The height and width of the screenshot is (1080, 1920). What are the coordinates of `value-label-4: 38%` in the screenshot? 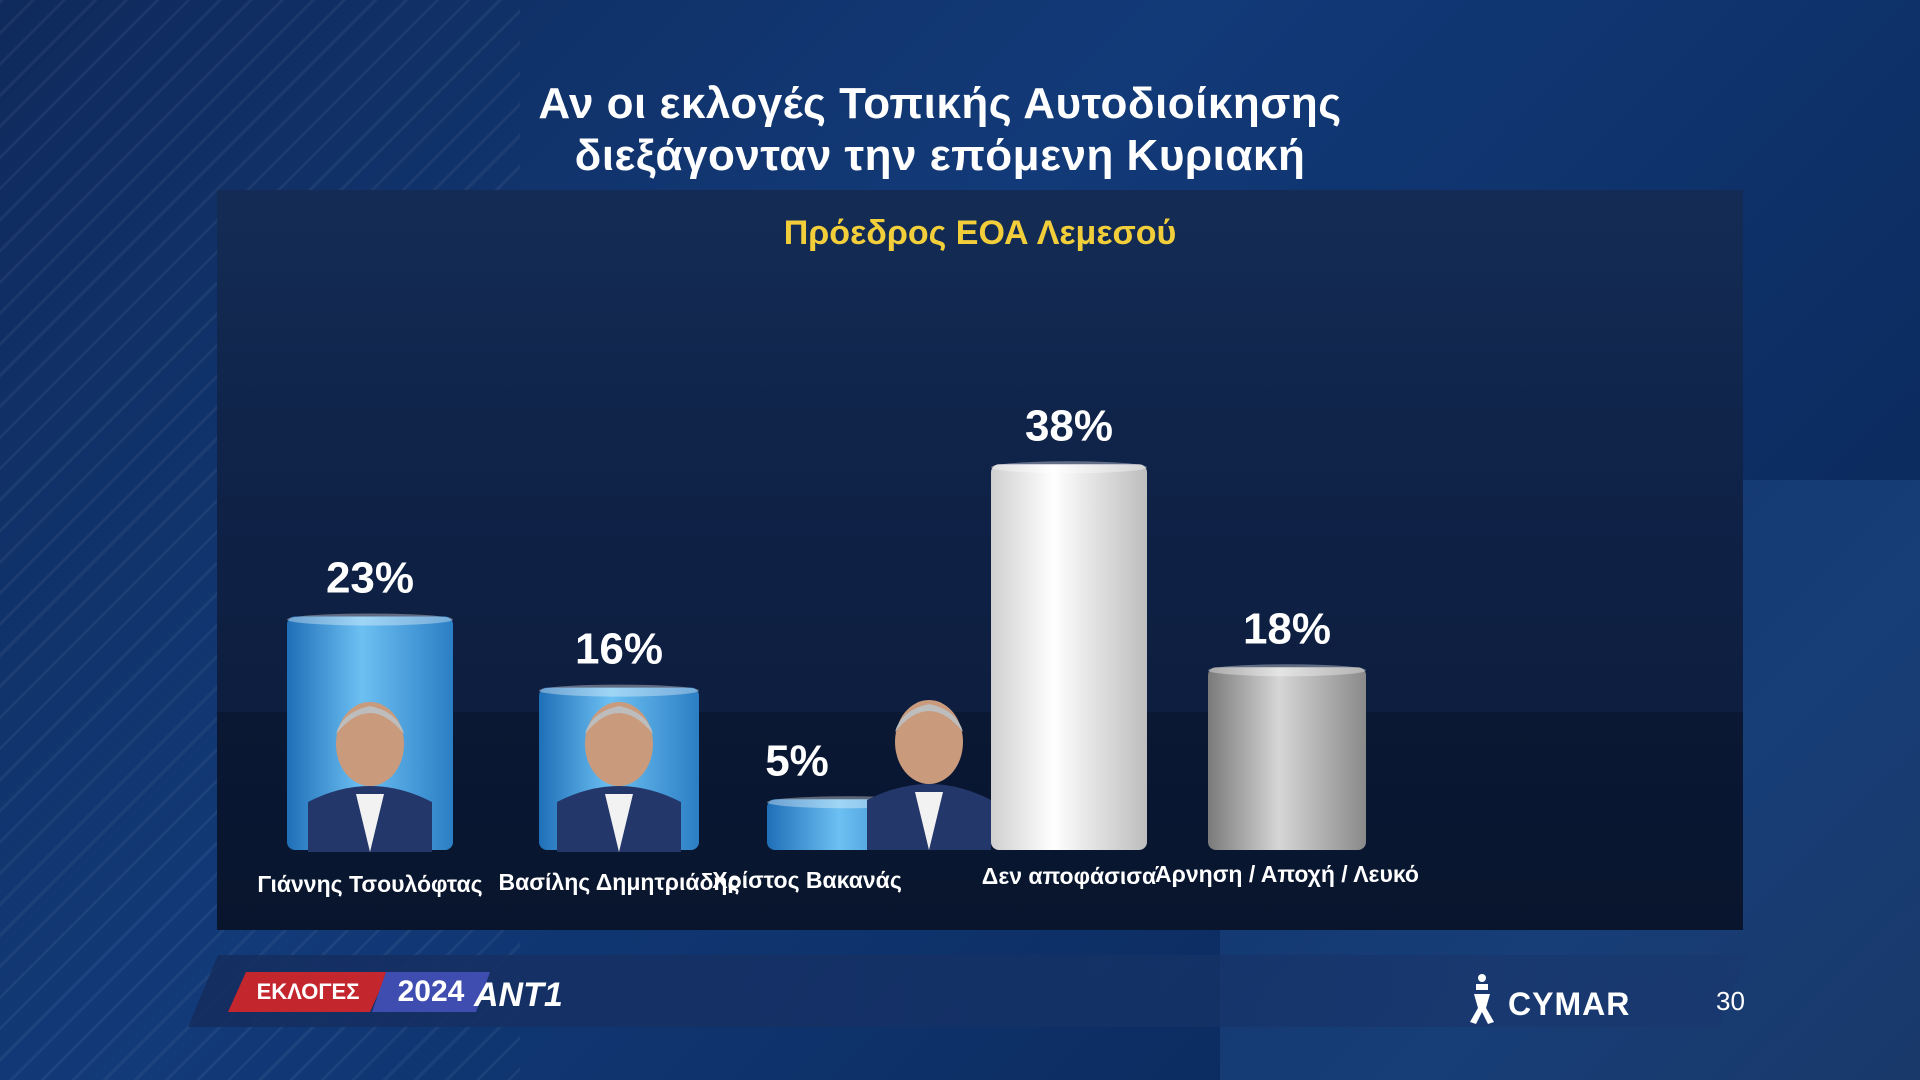 It's located at (1069, 425).